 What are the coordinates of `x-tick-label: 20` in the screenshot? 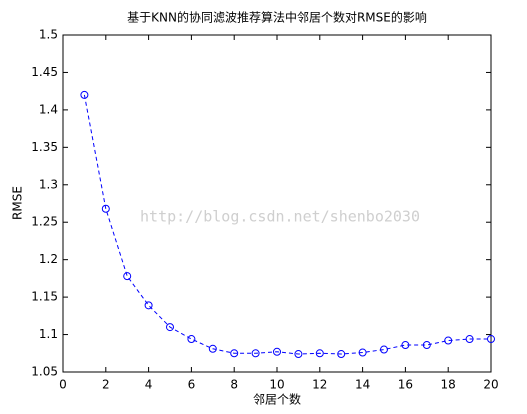 It's located at (490, 385).